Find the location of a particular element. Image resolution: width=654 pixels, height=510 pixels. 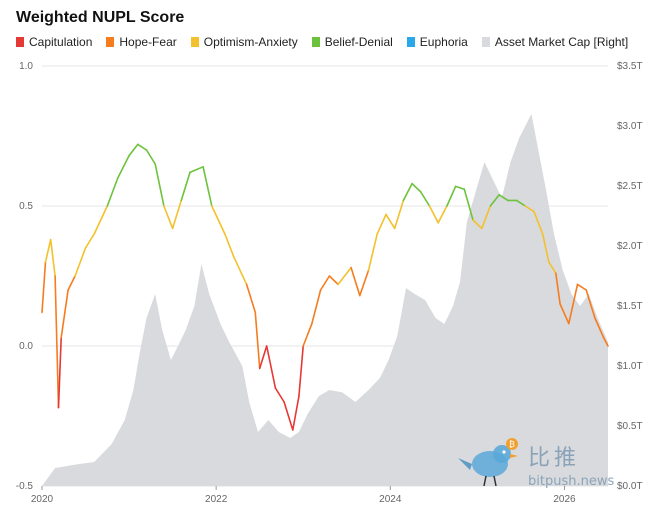

legend-swatch-market-cap is located at coordinates (485, 42).